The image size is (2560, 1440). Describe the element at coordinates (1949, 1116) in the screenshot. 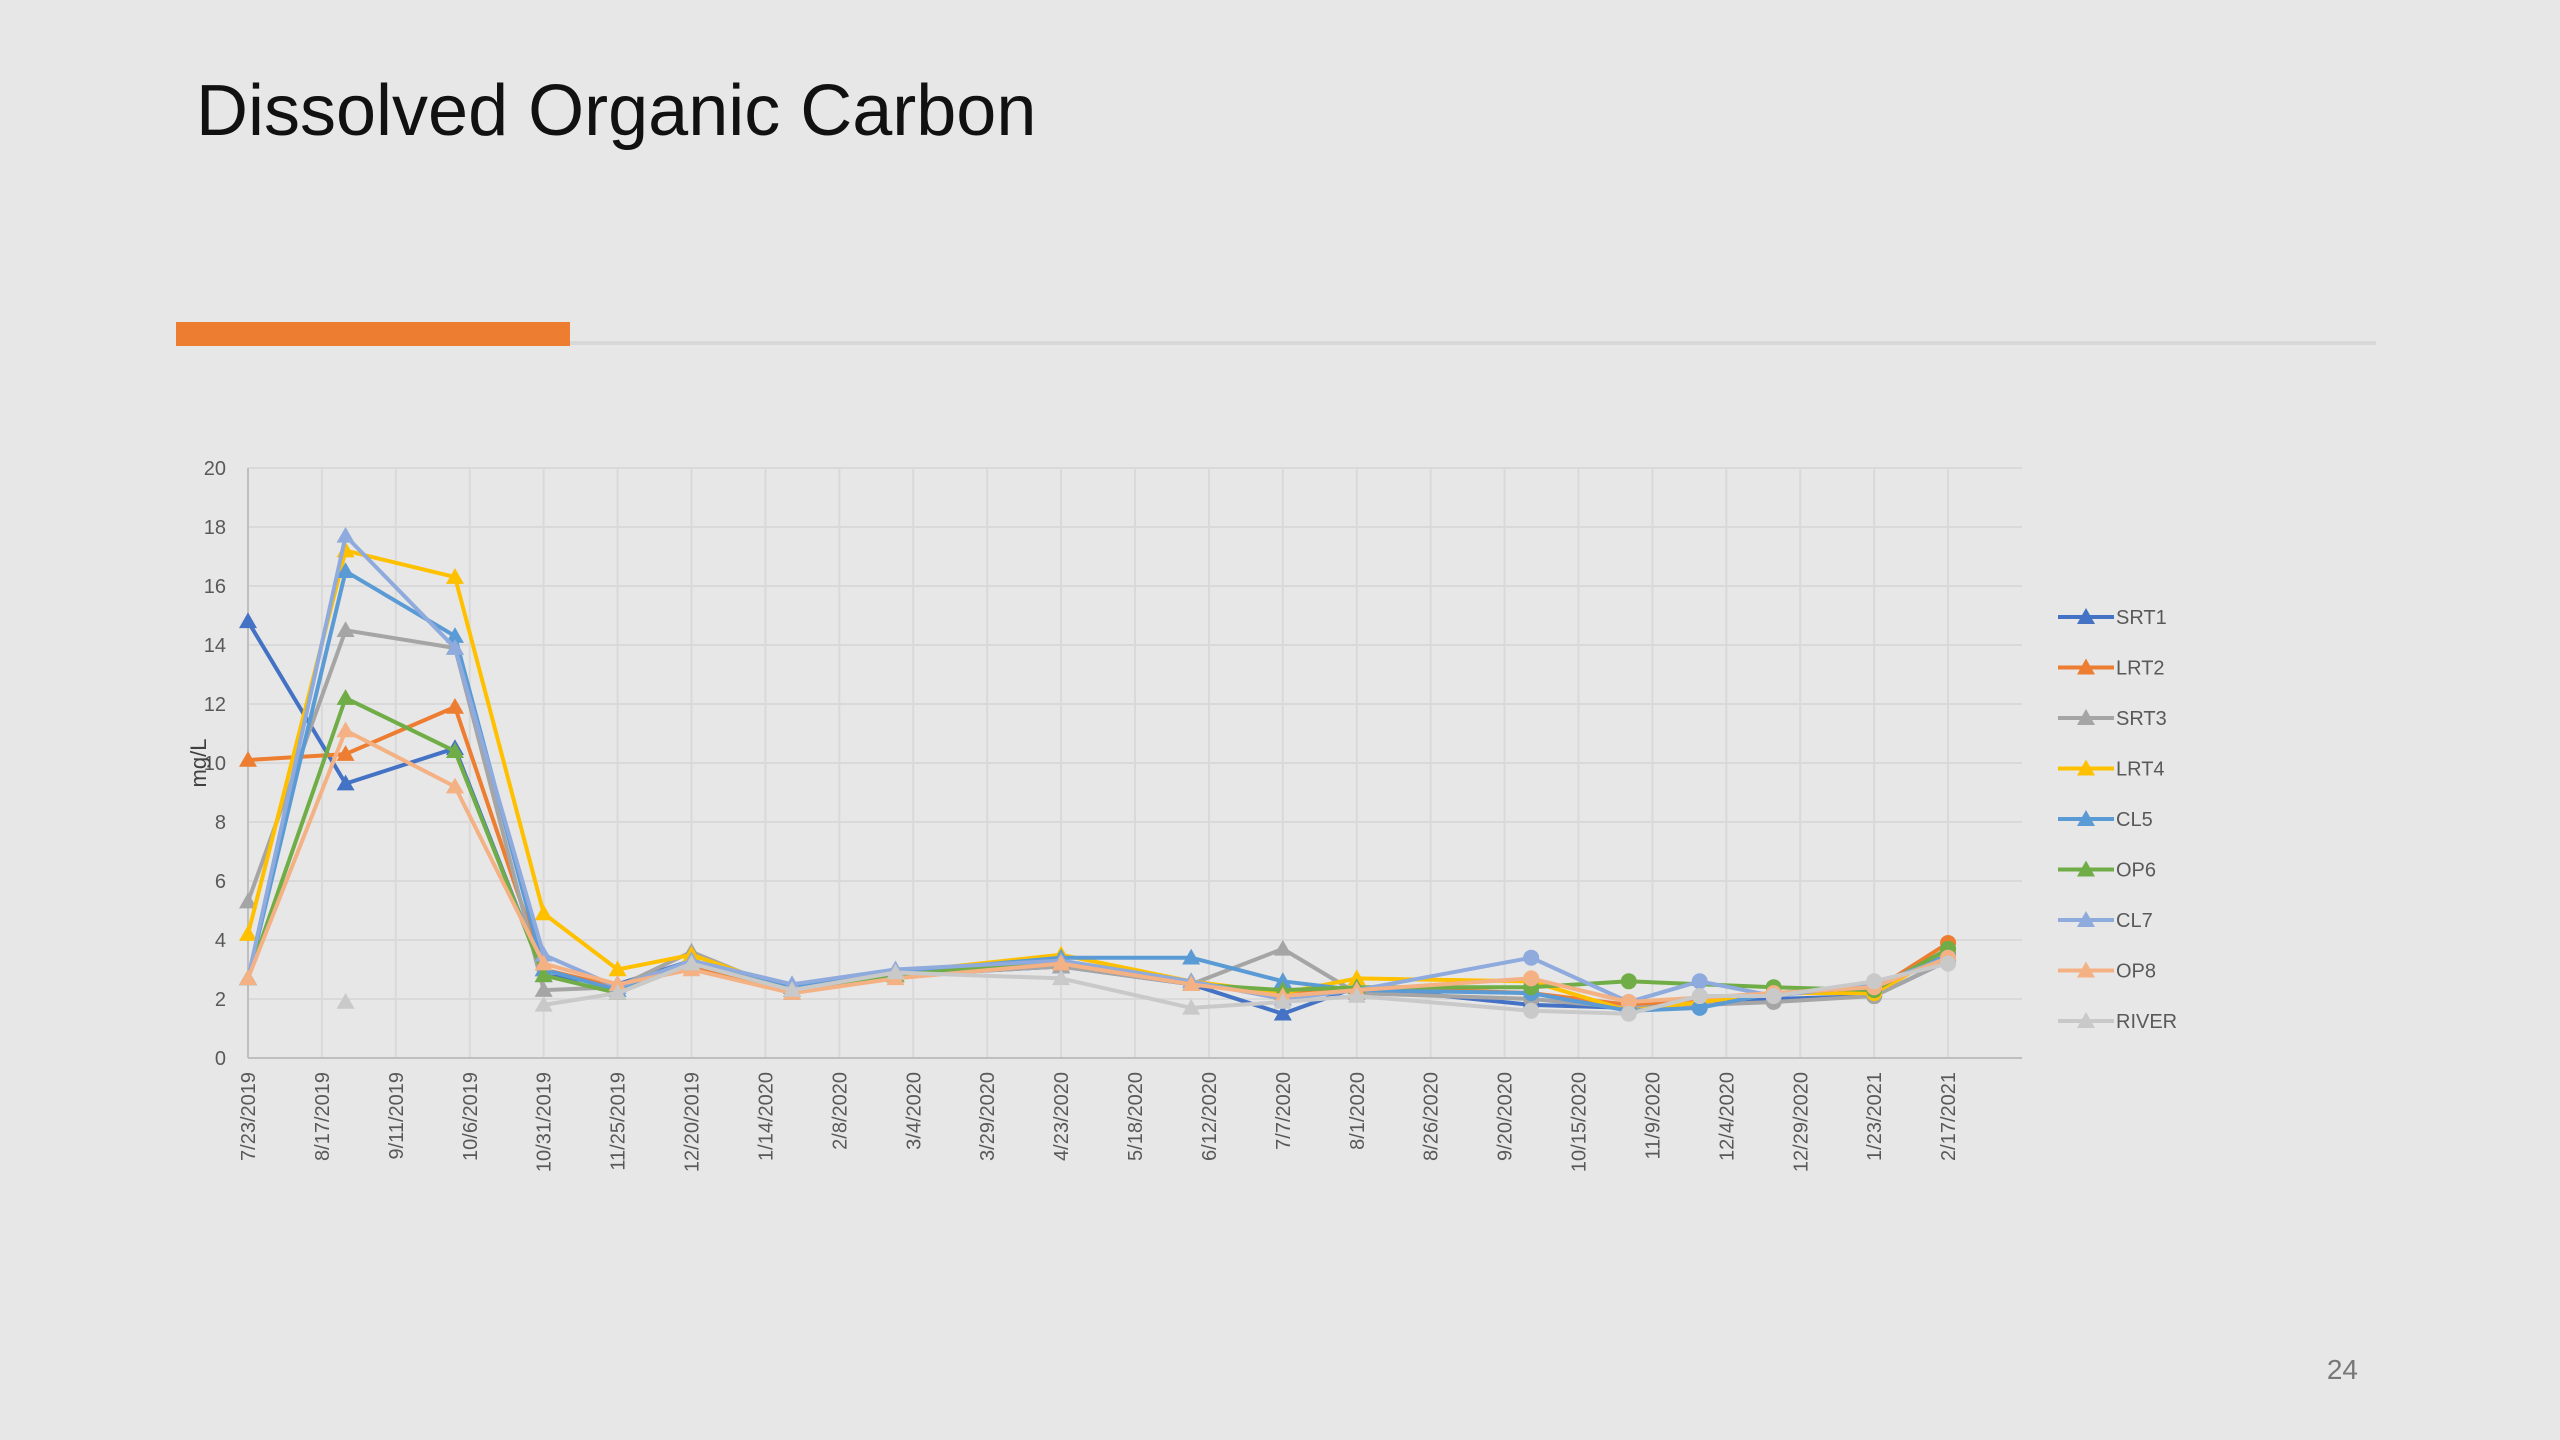

I see `x-tick-label: 2/17/2021` at that location.